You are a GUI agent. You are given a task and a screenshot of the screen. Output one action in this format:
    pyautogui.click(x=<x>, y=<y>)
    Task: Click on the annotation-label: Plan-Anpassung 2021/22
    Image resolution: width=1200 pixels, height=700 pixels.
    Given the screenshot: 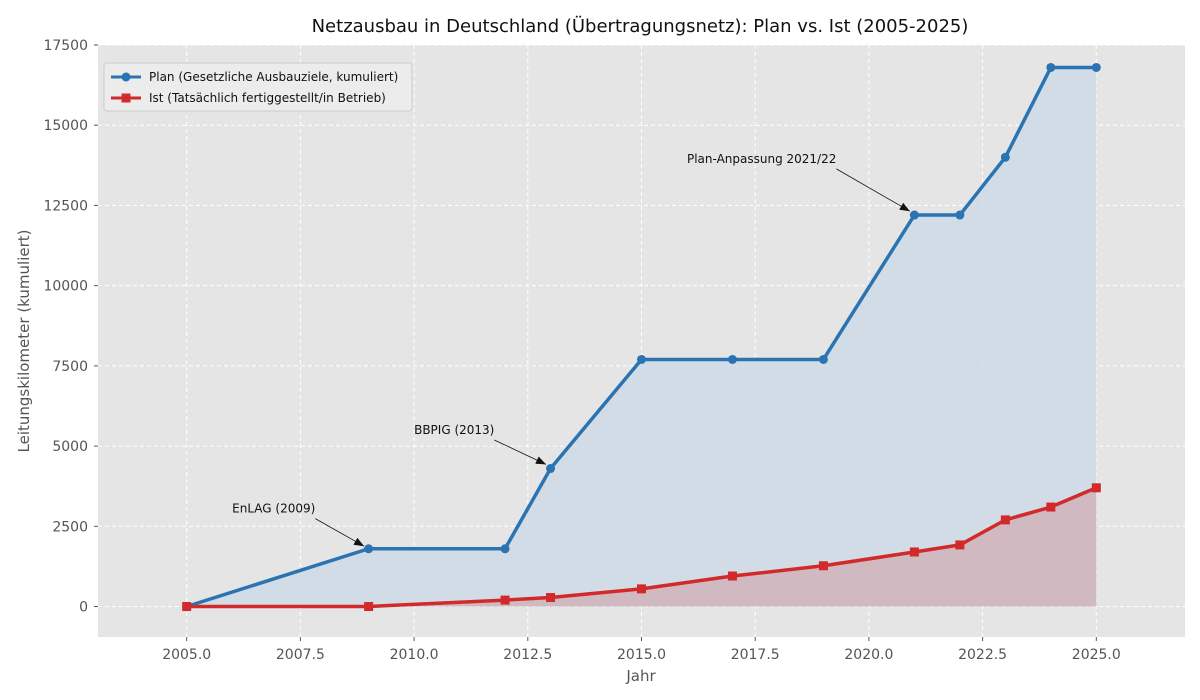 What is the action you would take?
    pyautogui.click(x=761, y=159)
    